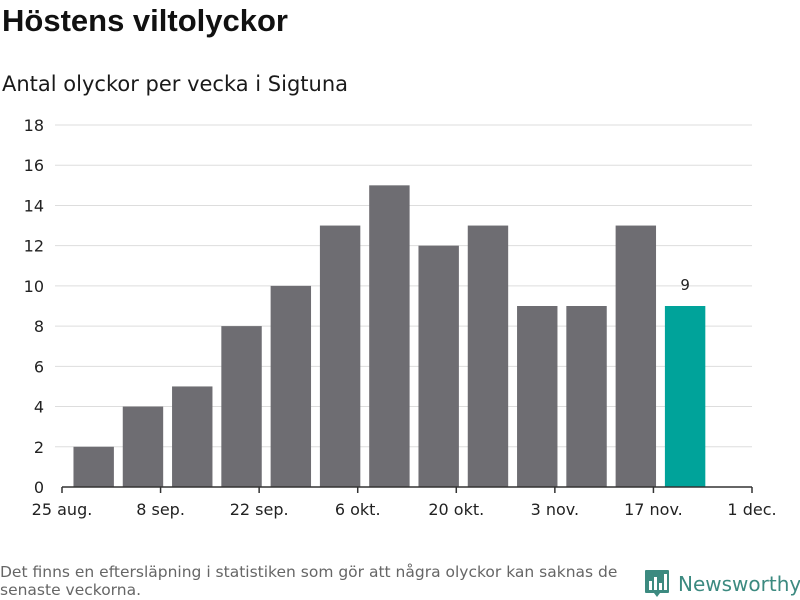 This screenshot has height=600, width=800. What do you see at coordinates (34, 205) in the screenshot?
I see `y-tick-label: 14` at bounding box center [34, 205].